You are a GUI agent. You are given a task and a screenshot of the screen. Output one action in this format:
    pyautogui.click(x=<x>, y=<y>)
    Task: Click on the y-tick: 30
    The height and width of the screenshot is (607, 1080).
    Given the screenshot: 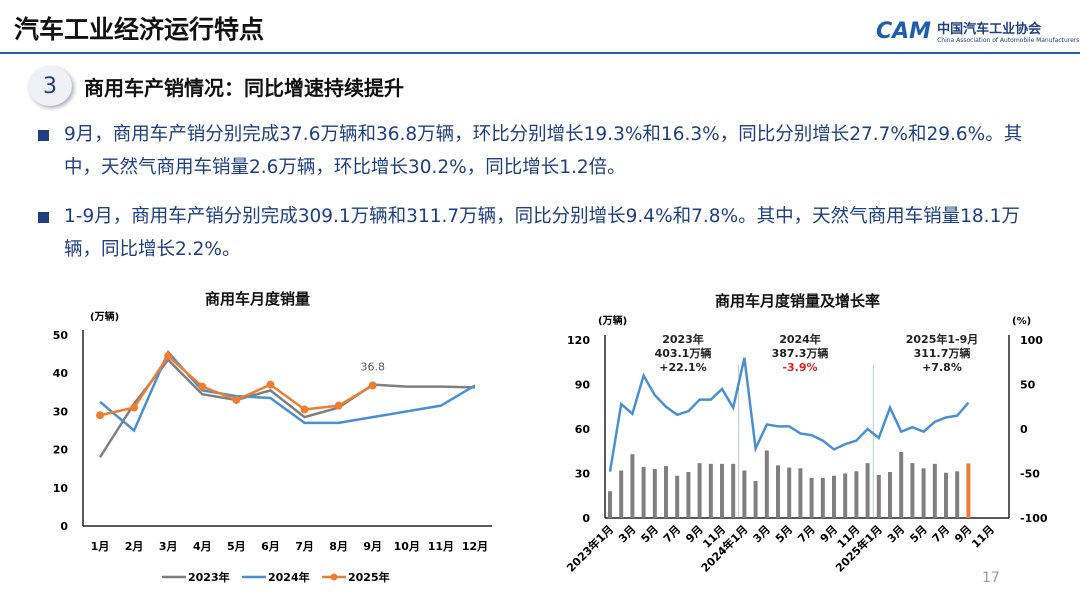 What is the action you would take?
    pyautogui.click(x=61, y=411)
    